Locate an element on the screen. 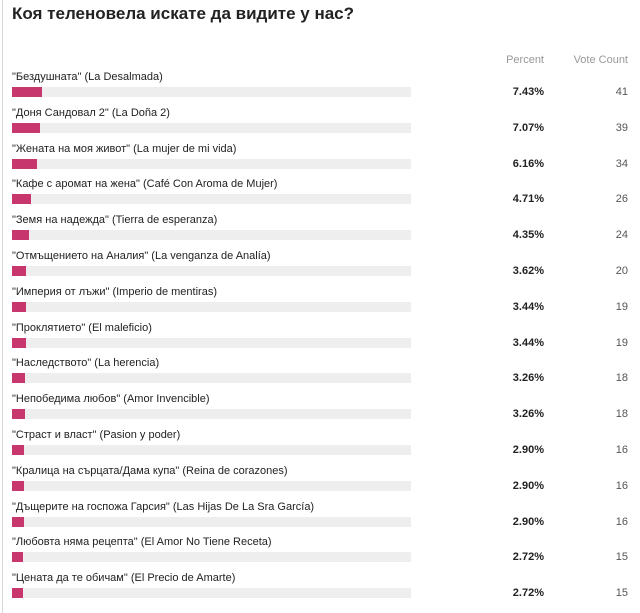 The image size is (640, 613). percent-value: 6.16% is located at coordinates (528, 163).